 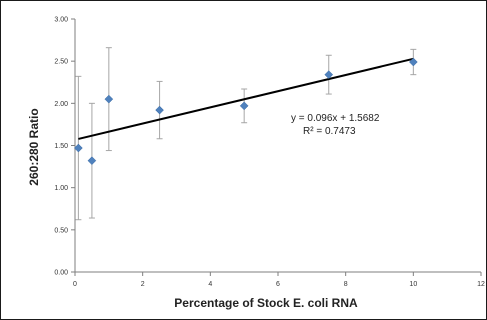 I want to click on y-tick-label: 2.00, so click(x=61, y=104).